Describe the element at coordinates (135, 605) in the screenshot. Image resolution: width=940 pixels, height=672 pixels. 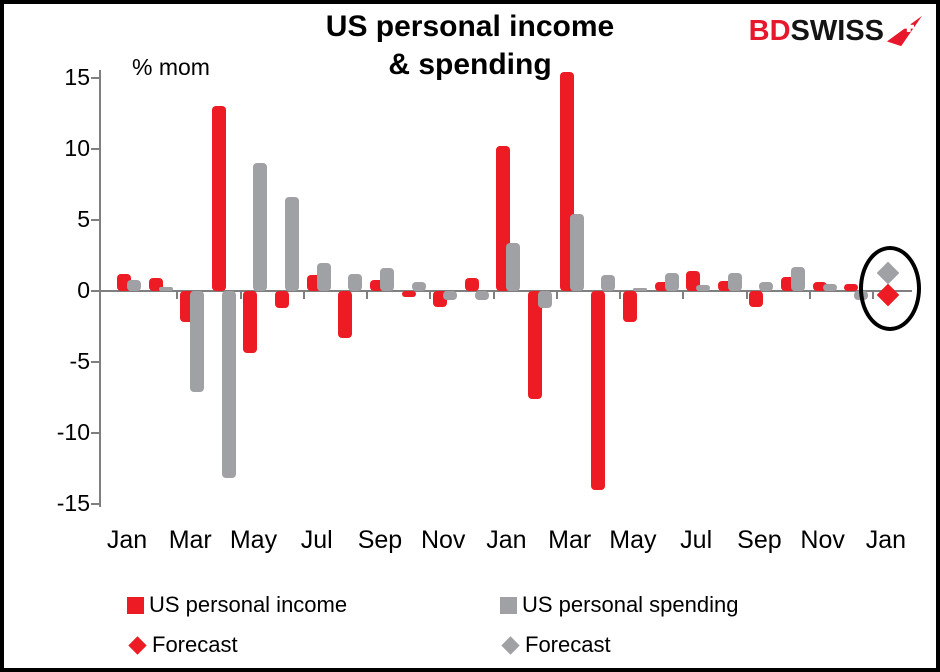
I see `income-swatch` at that location.